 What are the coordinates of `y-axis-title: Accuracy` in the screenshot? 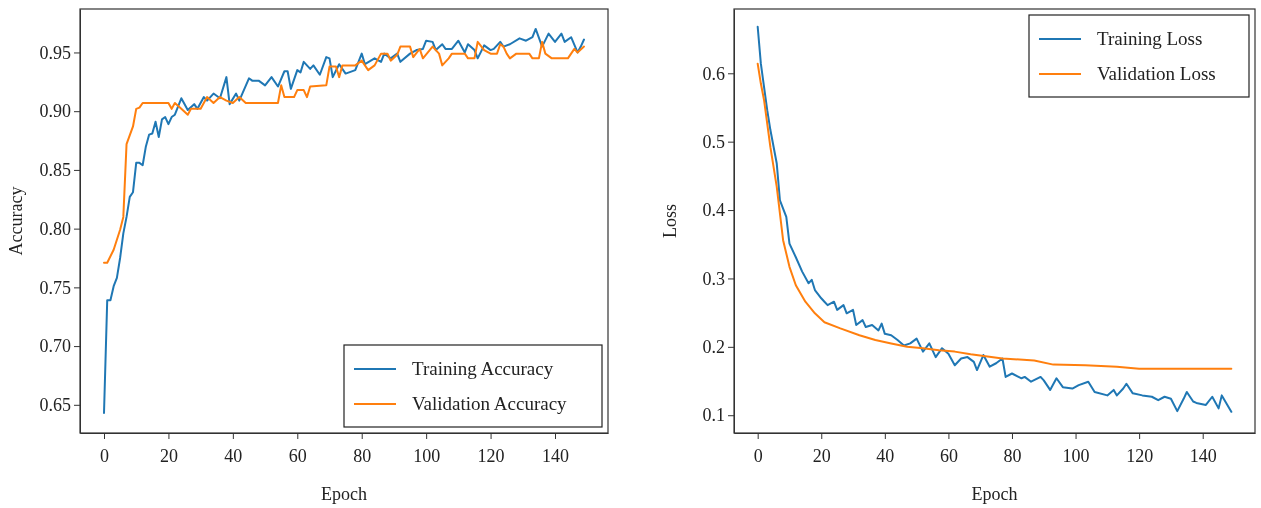 It's located at (16, 221).